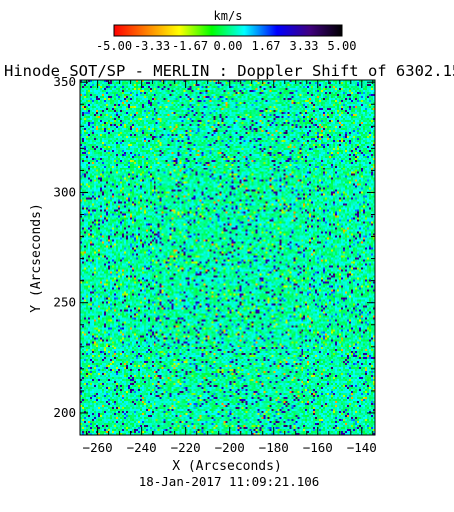  Describe the element at coordinates (304, 46) in the screenshot. I see `colorbar-tick-label: 3.33` at that location.